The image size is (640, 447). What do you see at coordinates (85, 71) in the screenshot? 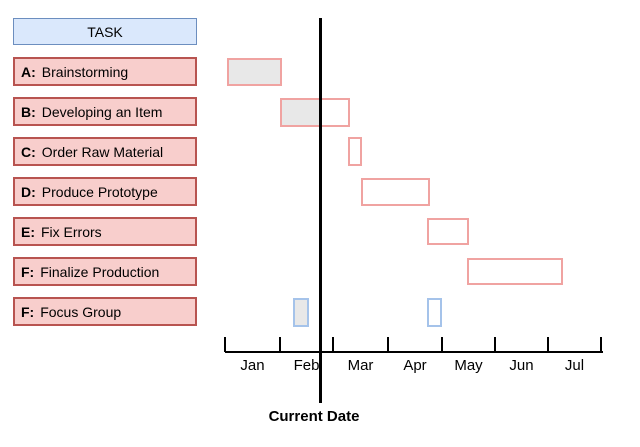
I see `task-title: Brainstorming` at bounding box center [85, 71].